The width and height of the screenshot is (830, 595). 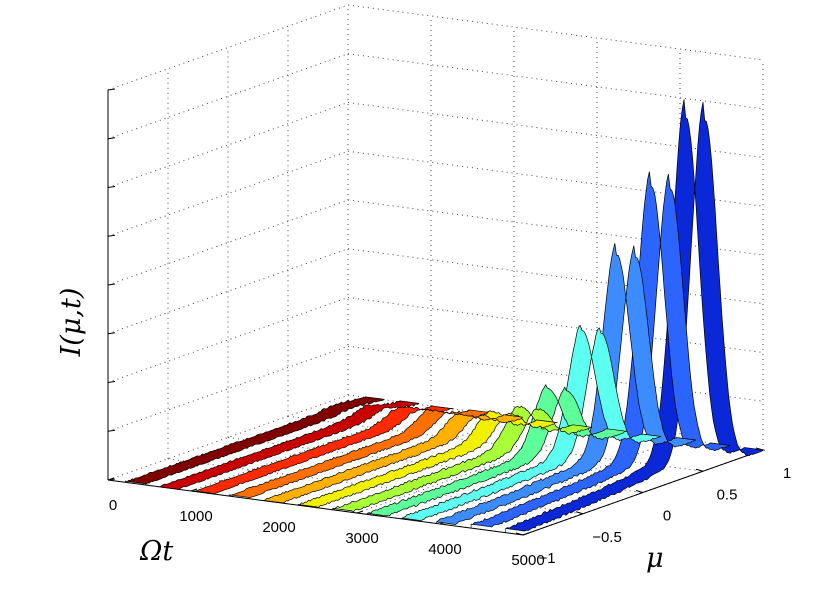 What do you see at coordinates (727, 494) in the screenshot?
I see `mu-tick-label: 0.5` at bounding box center [727, 494].